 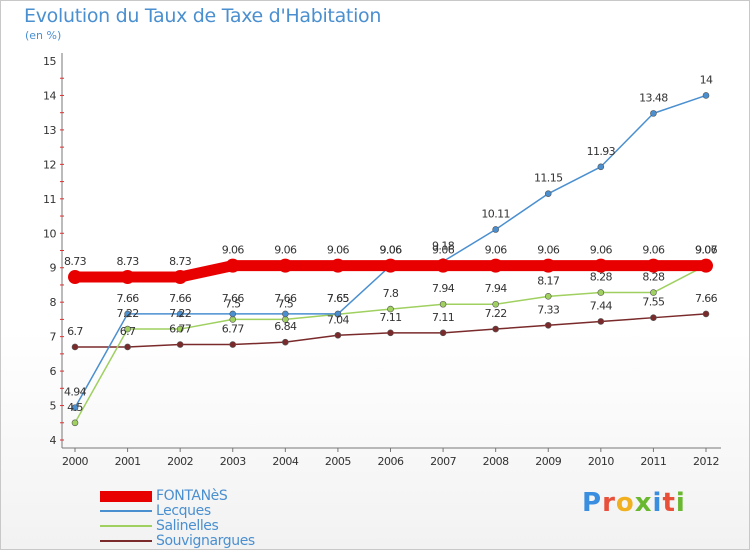 What do you see at coordinates (53, 440) in the screenshot?
I see `y-tick-label: 4` at bounding box center [53, 440].